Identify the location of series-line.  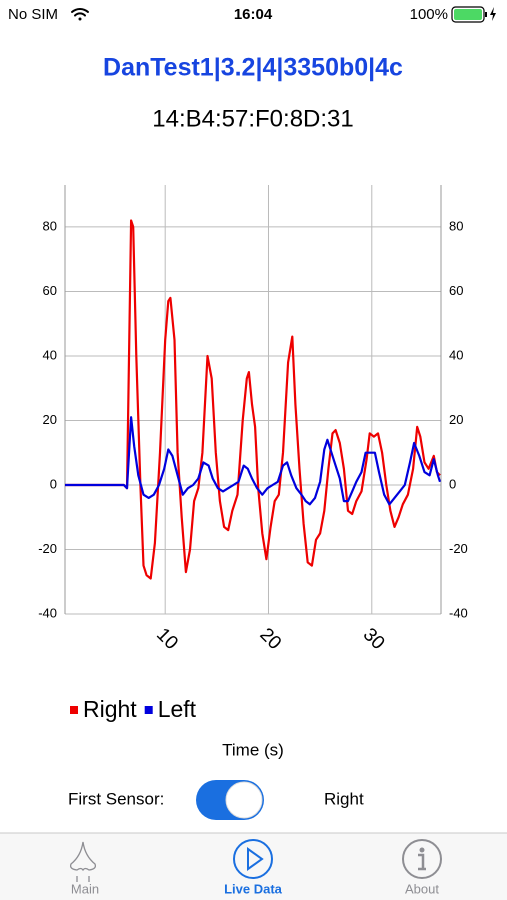
(253, 461).